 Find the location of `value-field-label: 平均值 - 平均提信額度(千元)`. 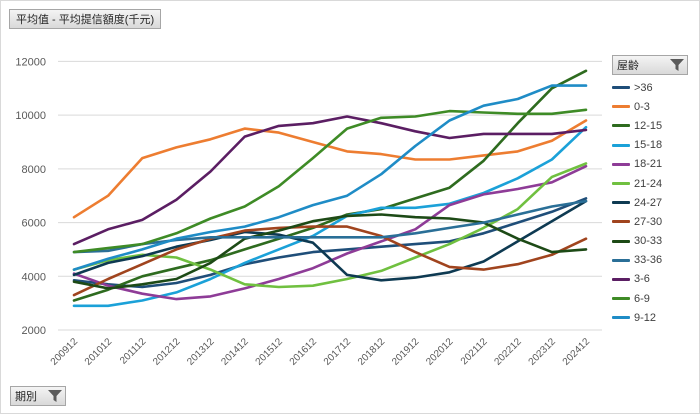

value-field-label: 平均值 - 平均提信額度(千元) is located at coordinates (85, 20).